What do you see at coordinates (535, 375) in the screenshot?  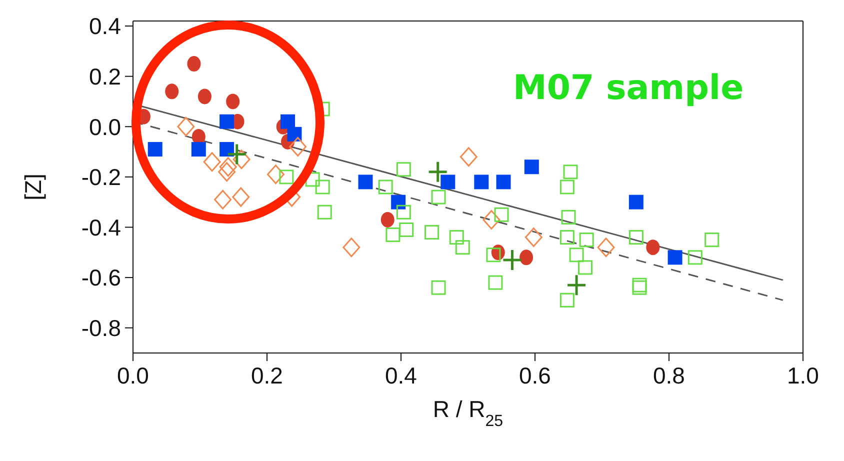 I see `x-tick-label: 0.6` at bounding box center [535, 375].